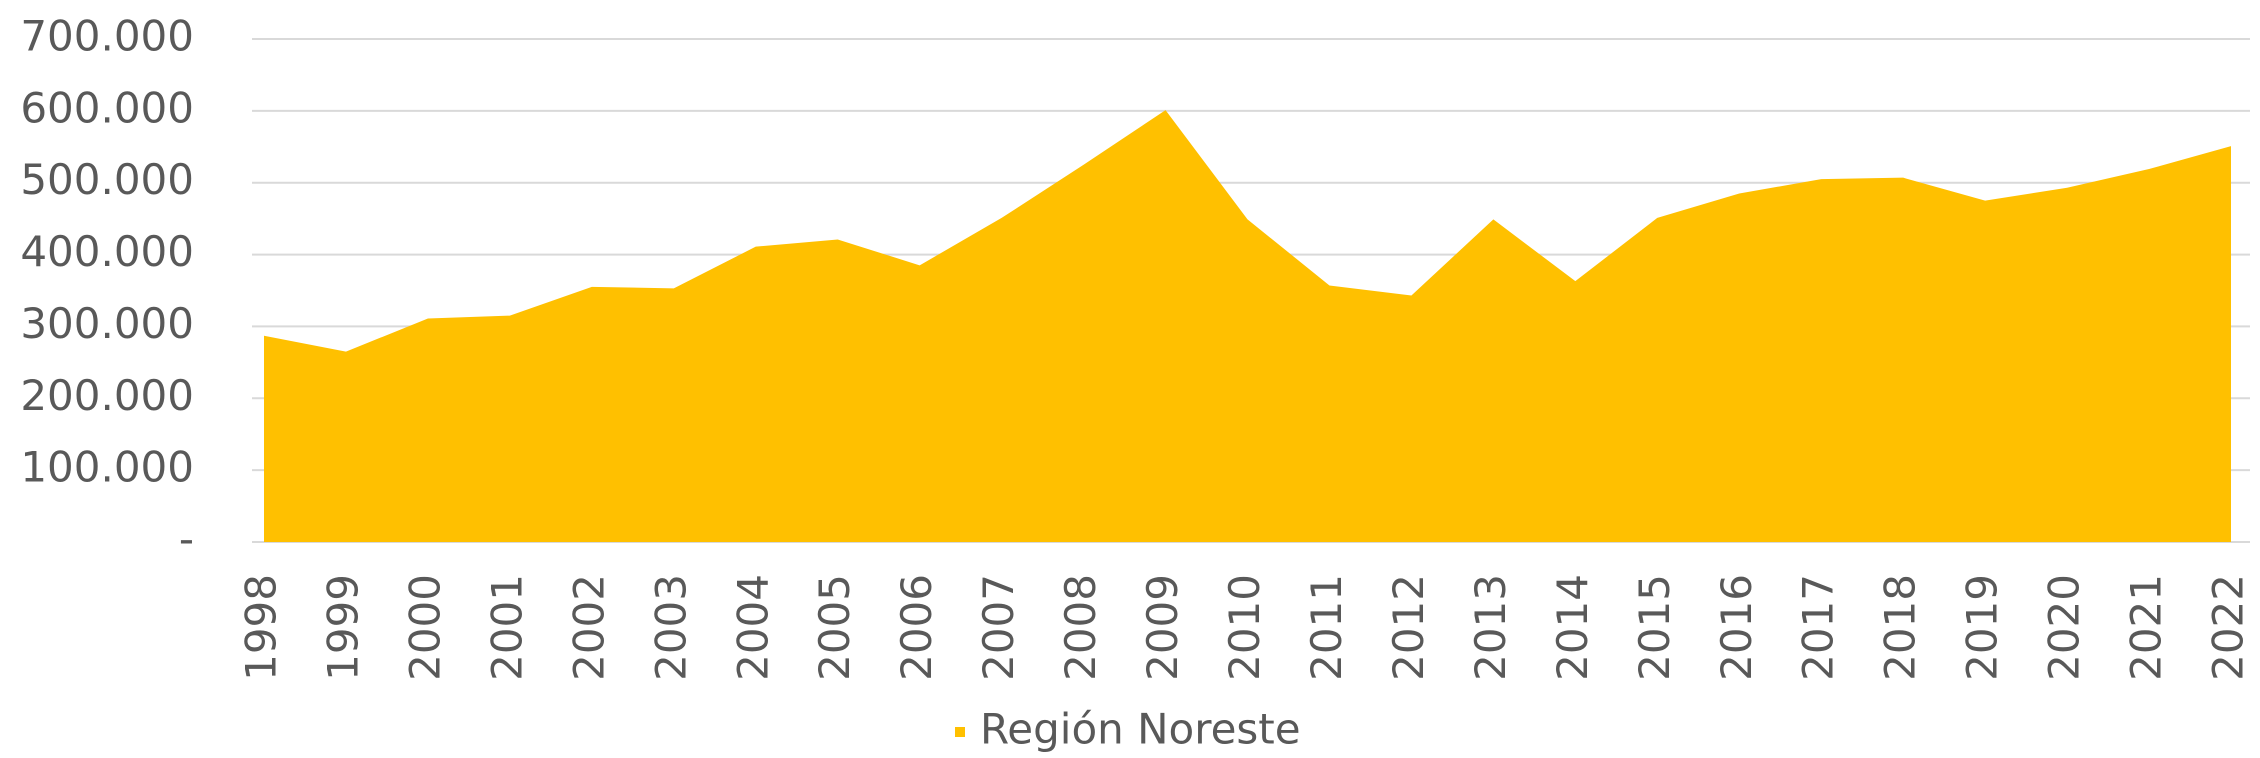 The image size is (2260, 758). What do you see at coordinates (107, 395) in the screenshot?
I see `y-tick-label: 200.000` at bounding box center [107, 395].